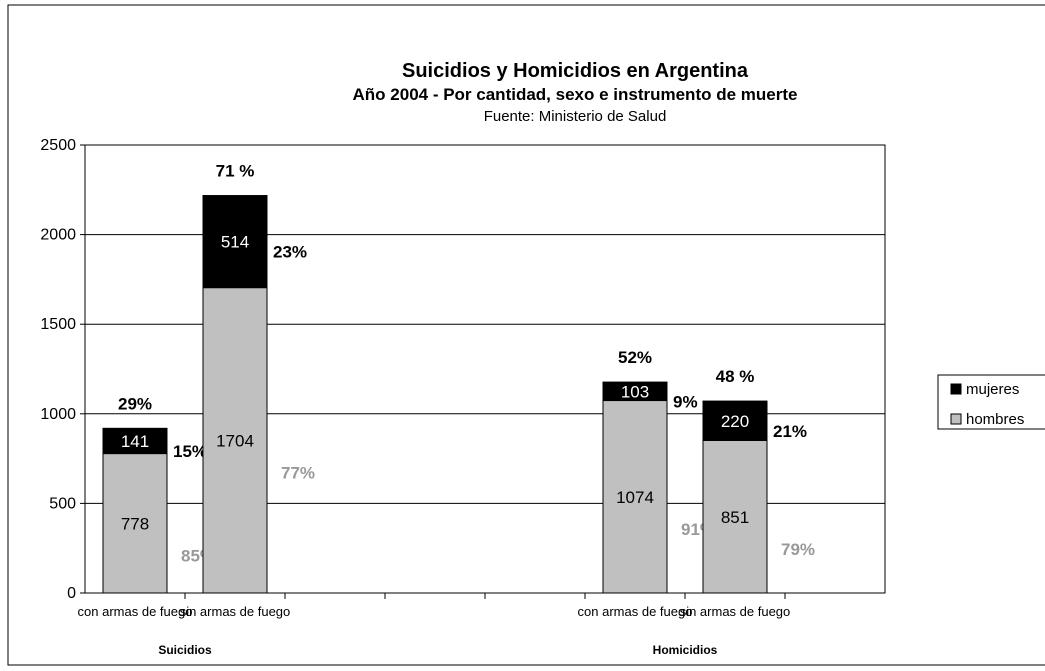 The height and width of the screenshot is (671, 1045). Describe the element at coordinates (298, 472) in the screenshot. I see `annotation-hombres-pct: 77%` at that location.